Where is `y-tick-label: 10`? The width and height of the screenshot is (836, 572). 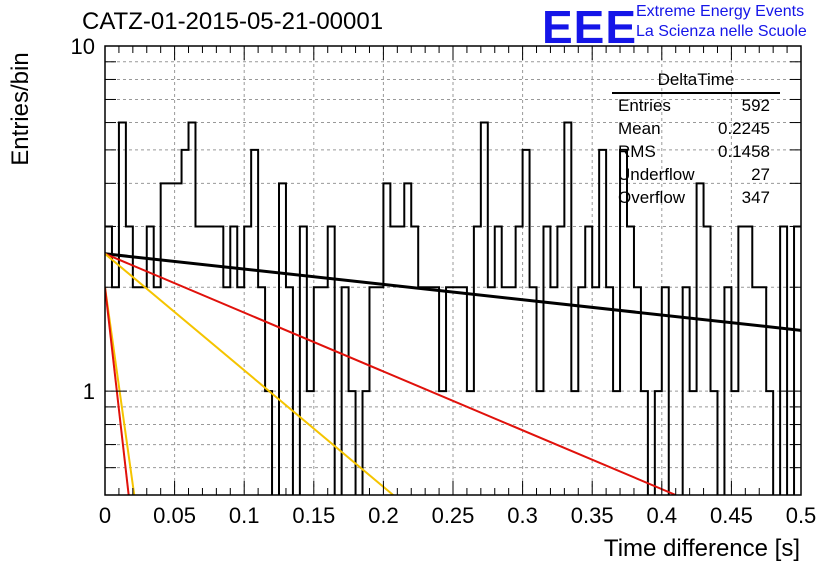
y-tick-label: 10 is located at coordinates (83, 46).